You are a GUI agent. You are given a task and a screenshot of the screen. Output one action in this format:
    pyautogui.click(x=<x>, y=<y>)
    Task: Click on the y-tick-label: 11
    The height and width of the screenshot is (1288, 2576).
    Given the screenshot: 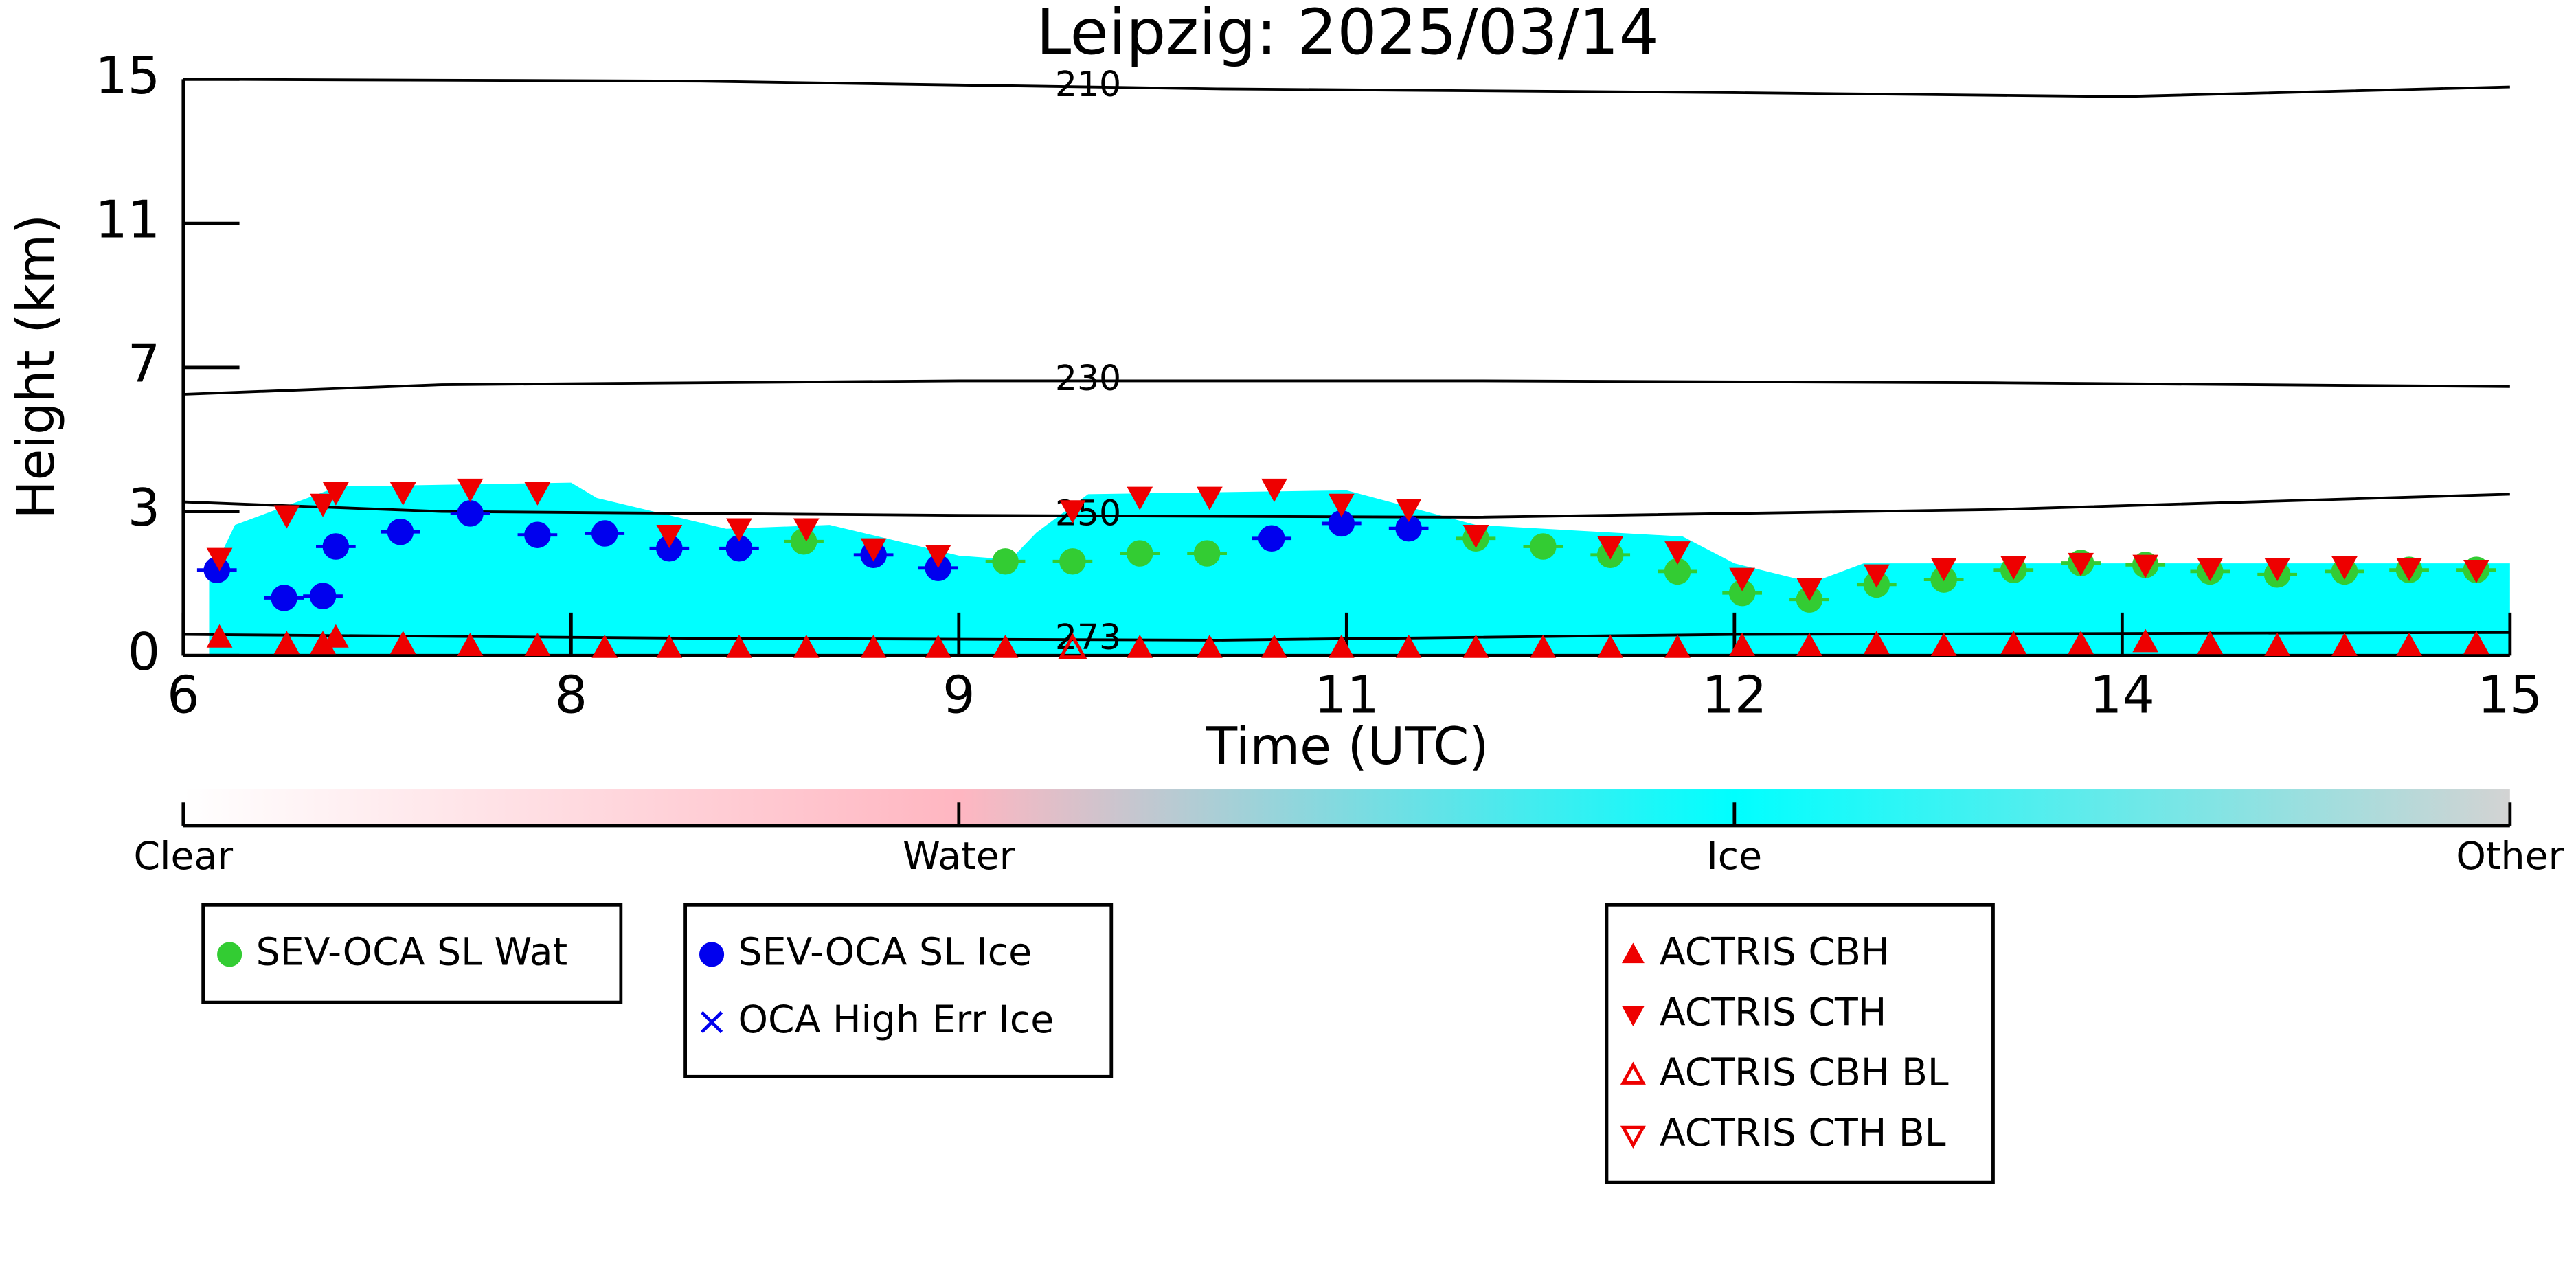 What is the action you would take?
    pyautogui.click(x=127, y=220)
    